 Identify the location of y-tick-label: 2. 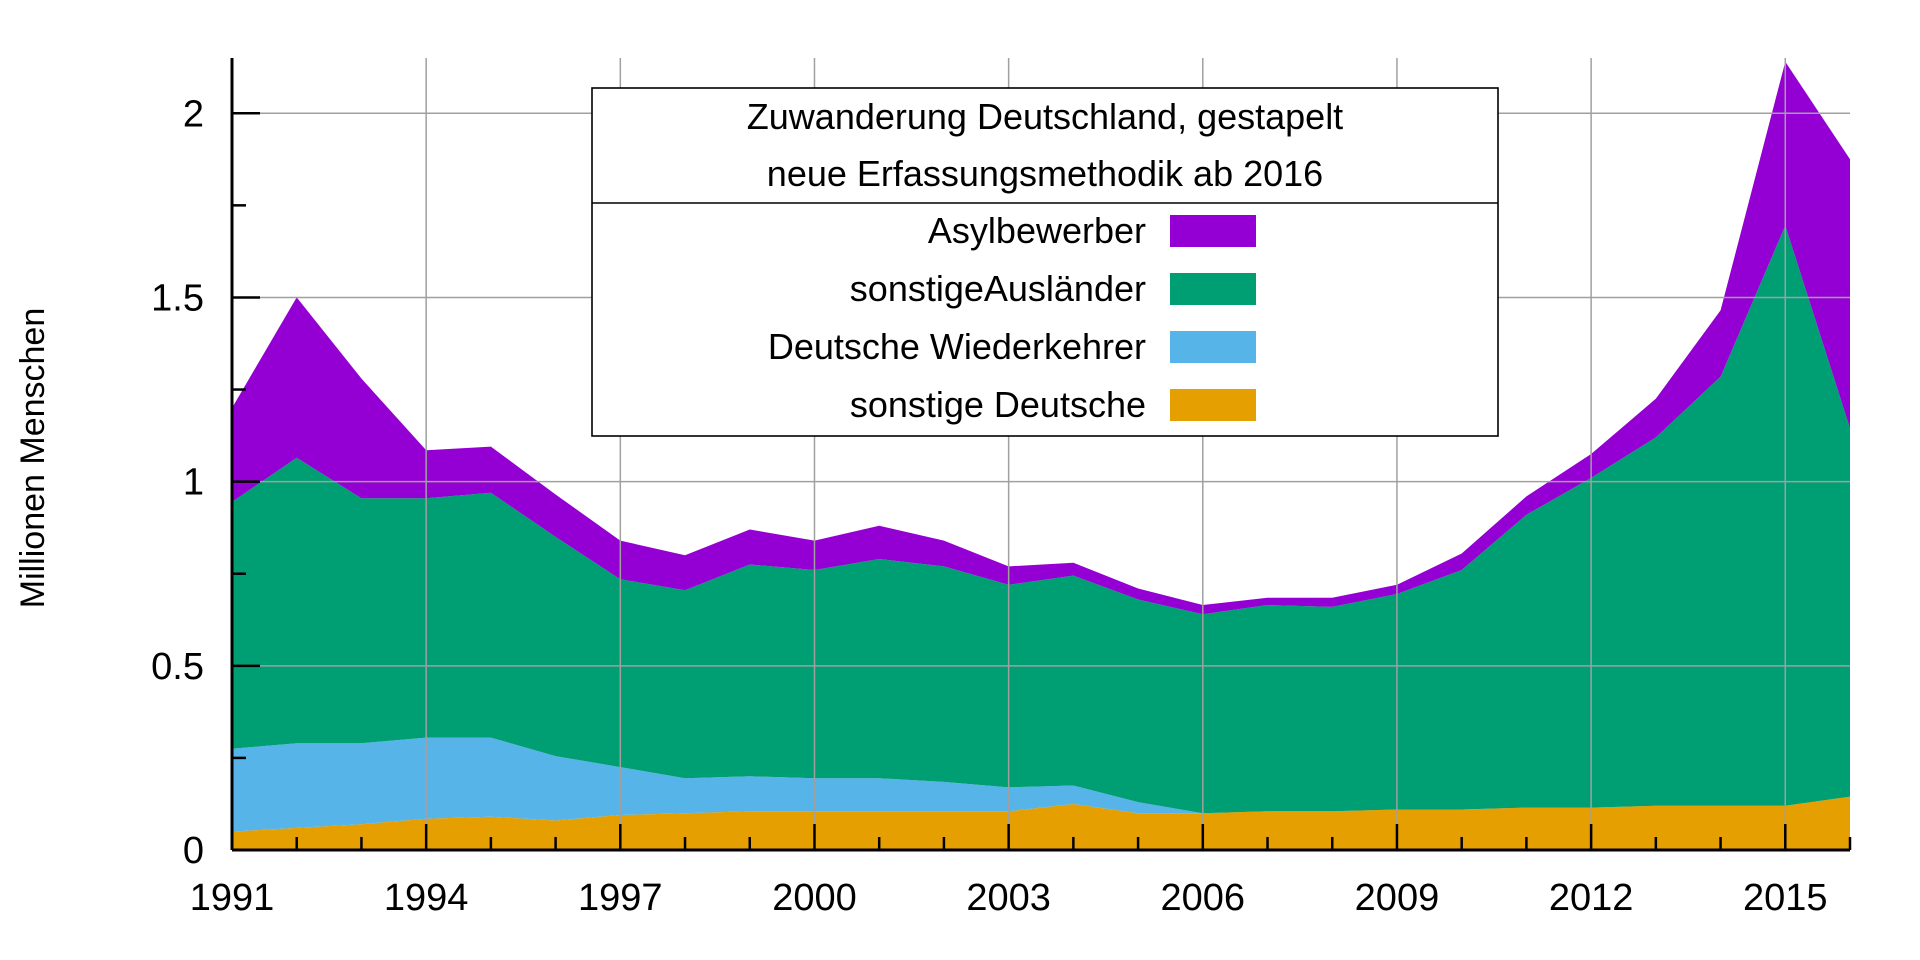
(193, 114).